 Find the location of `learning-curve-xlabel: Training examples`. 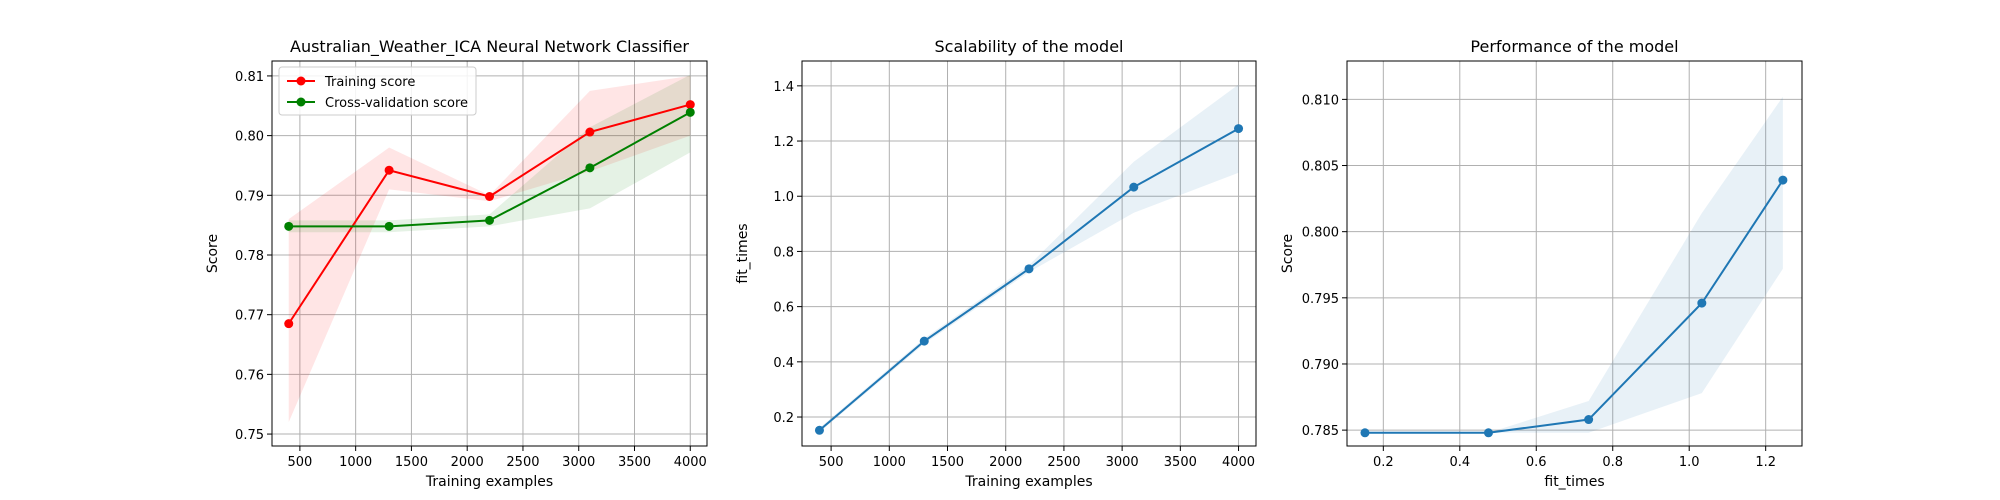

learning-curve-xlabel: Training examples is located at coordinates (489, 482).